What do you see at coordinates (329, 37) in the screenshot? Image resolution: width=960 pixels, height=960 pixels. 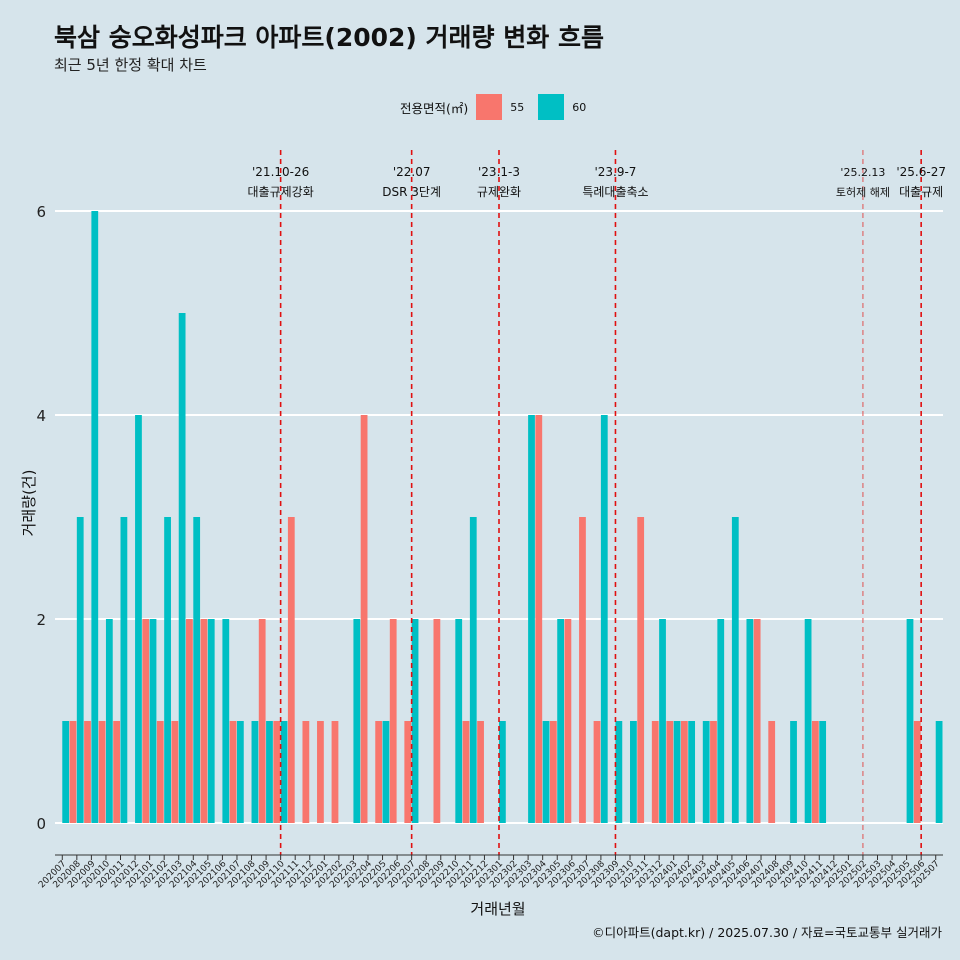 I see `chart-title: 북삼 숭오화성파크 아파트(2002) 거래량 변화 흐름` at bounding box center [329, 37].